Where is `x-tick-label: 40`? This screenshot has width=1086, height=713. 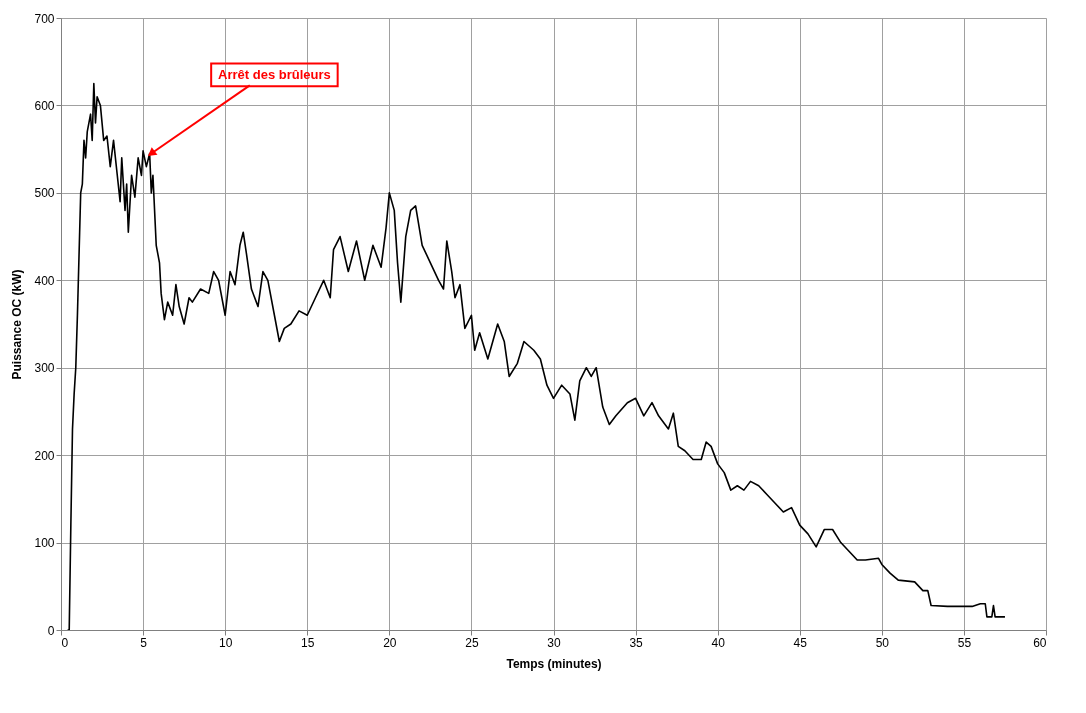 x-tick-label: 40 is located at coordinates (718, 642).